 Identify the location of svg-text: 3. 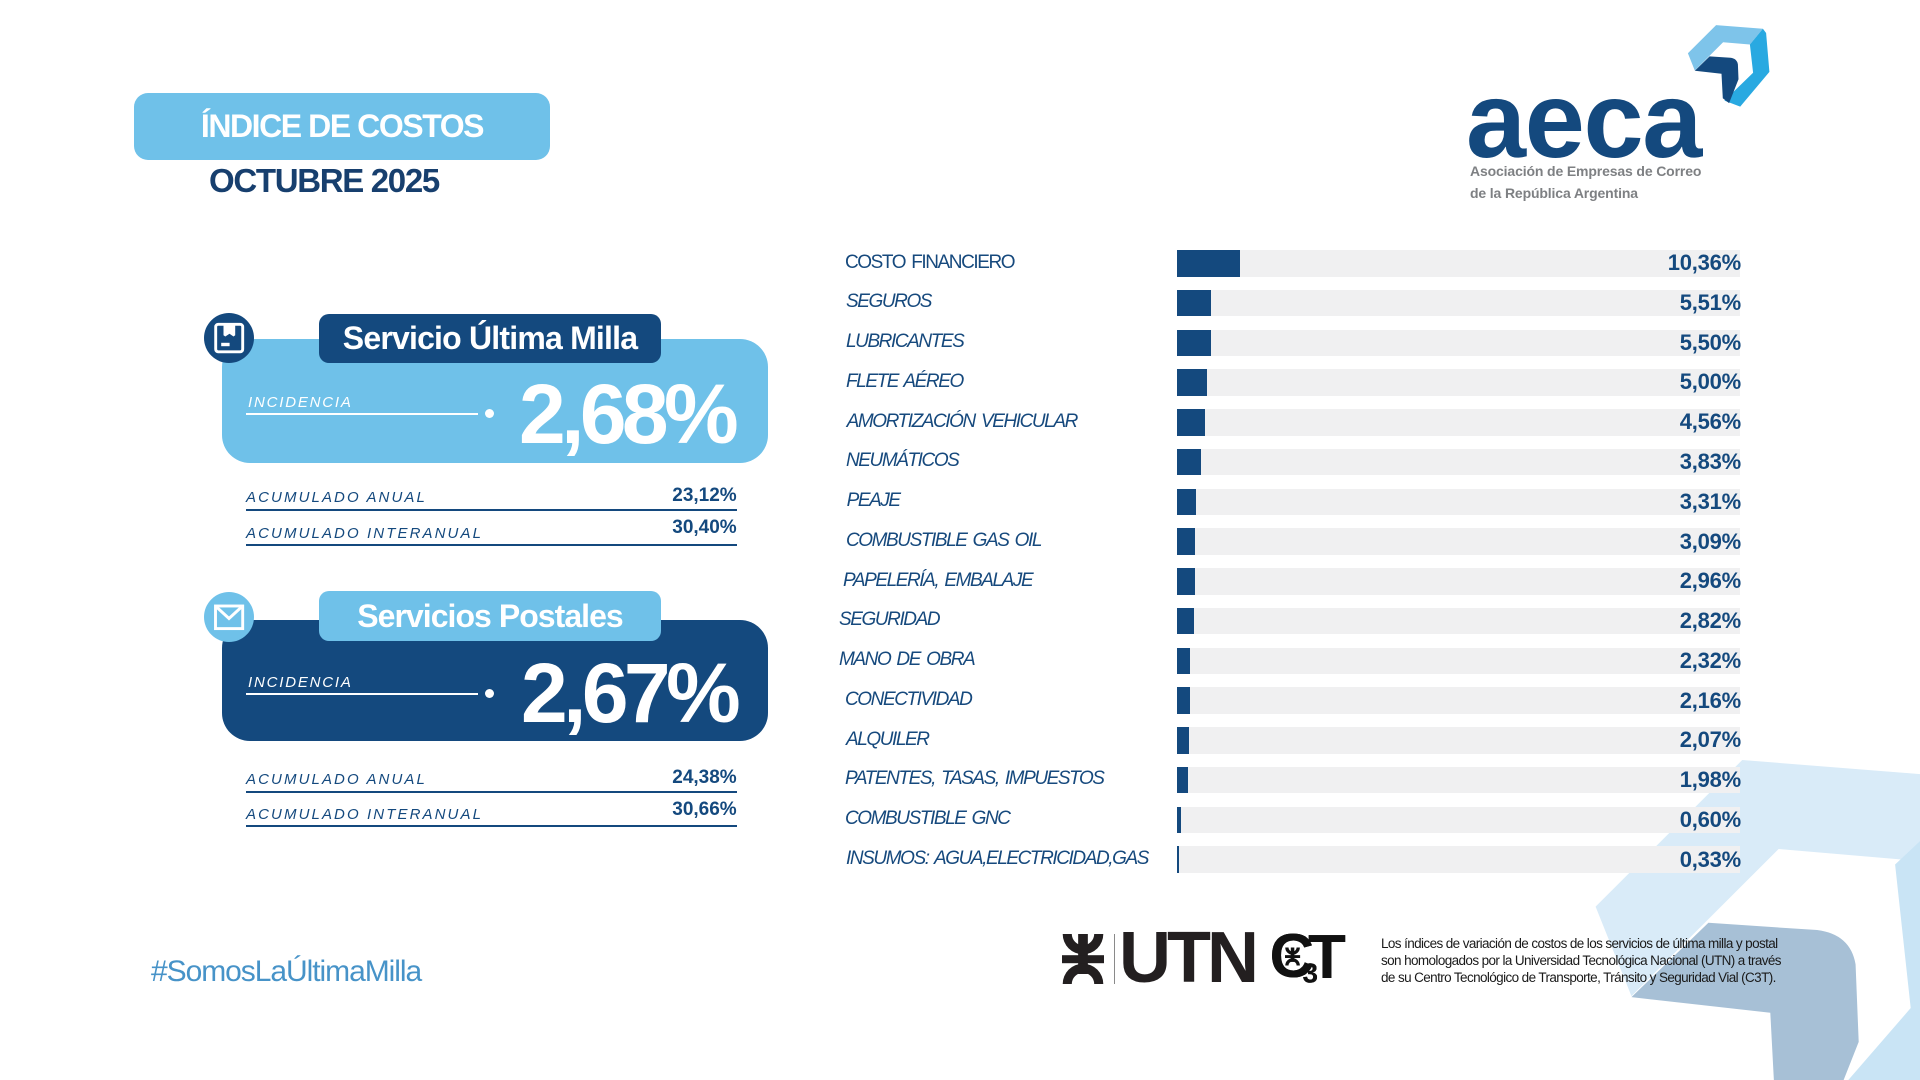
(1311, 973).